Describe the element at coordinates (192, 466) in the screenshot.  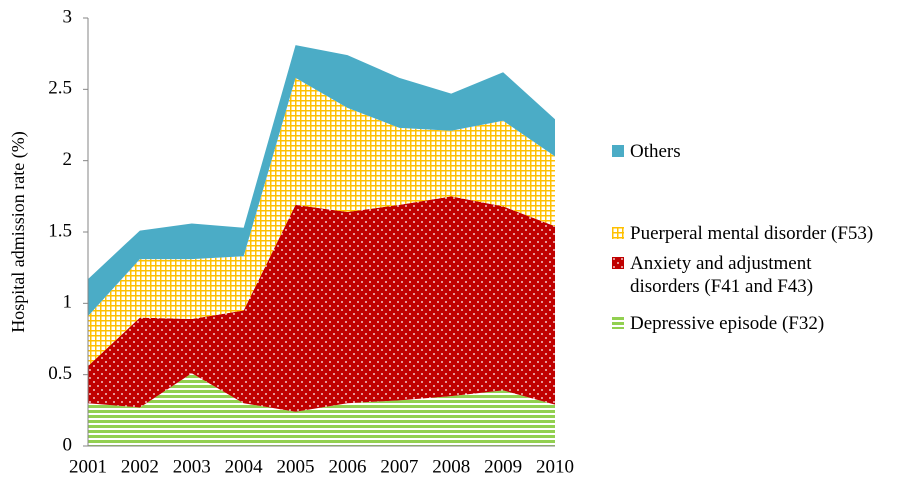
I see `x-tick-label: 2003` at that location.